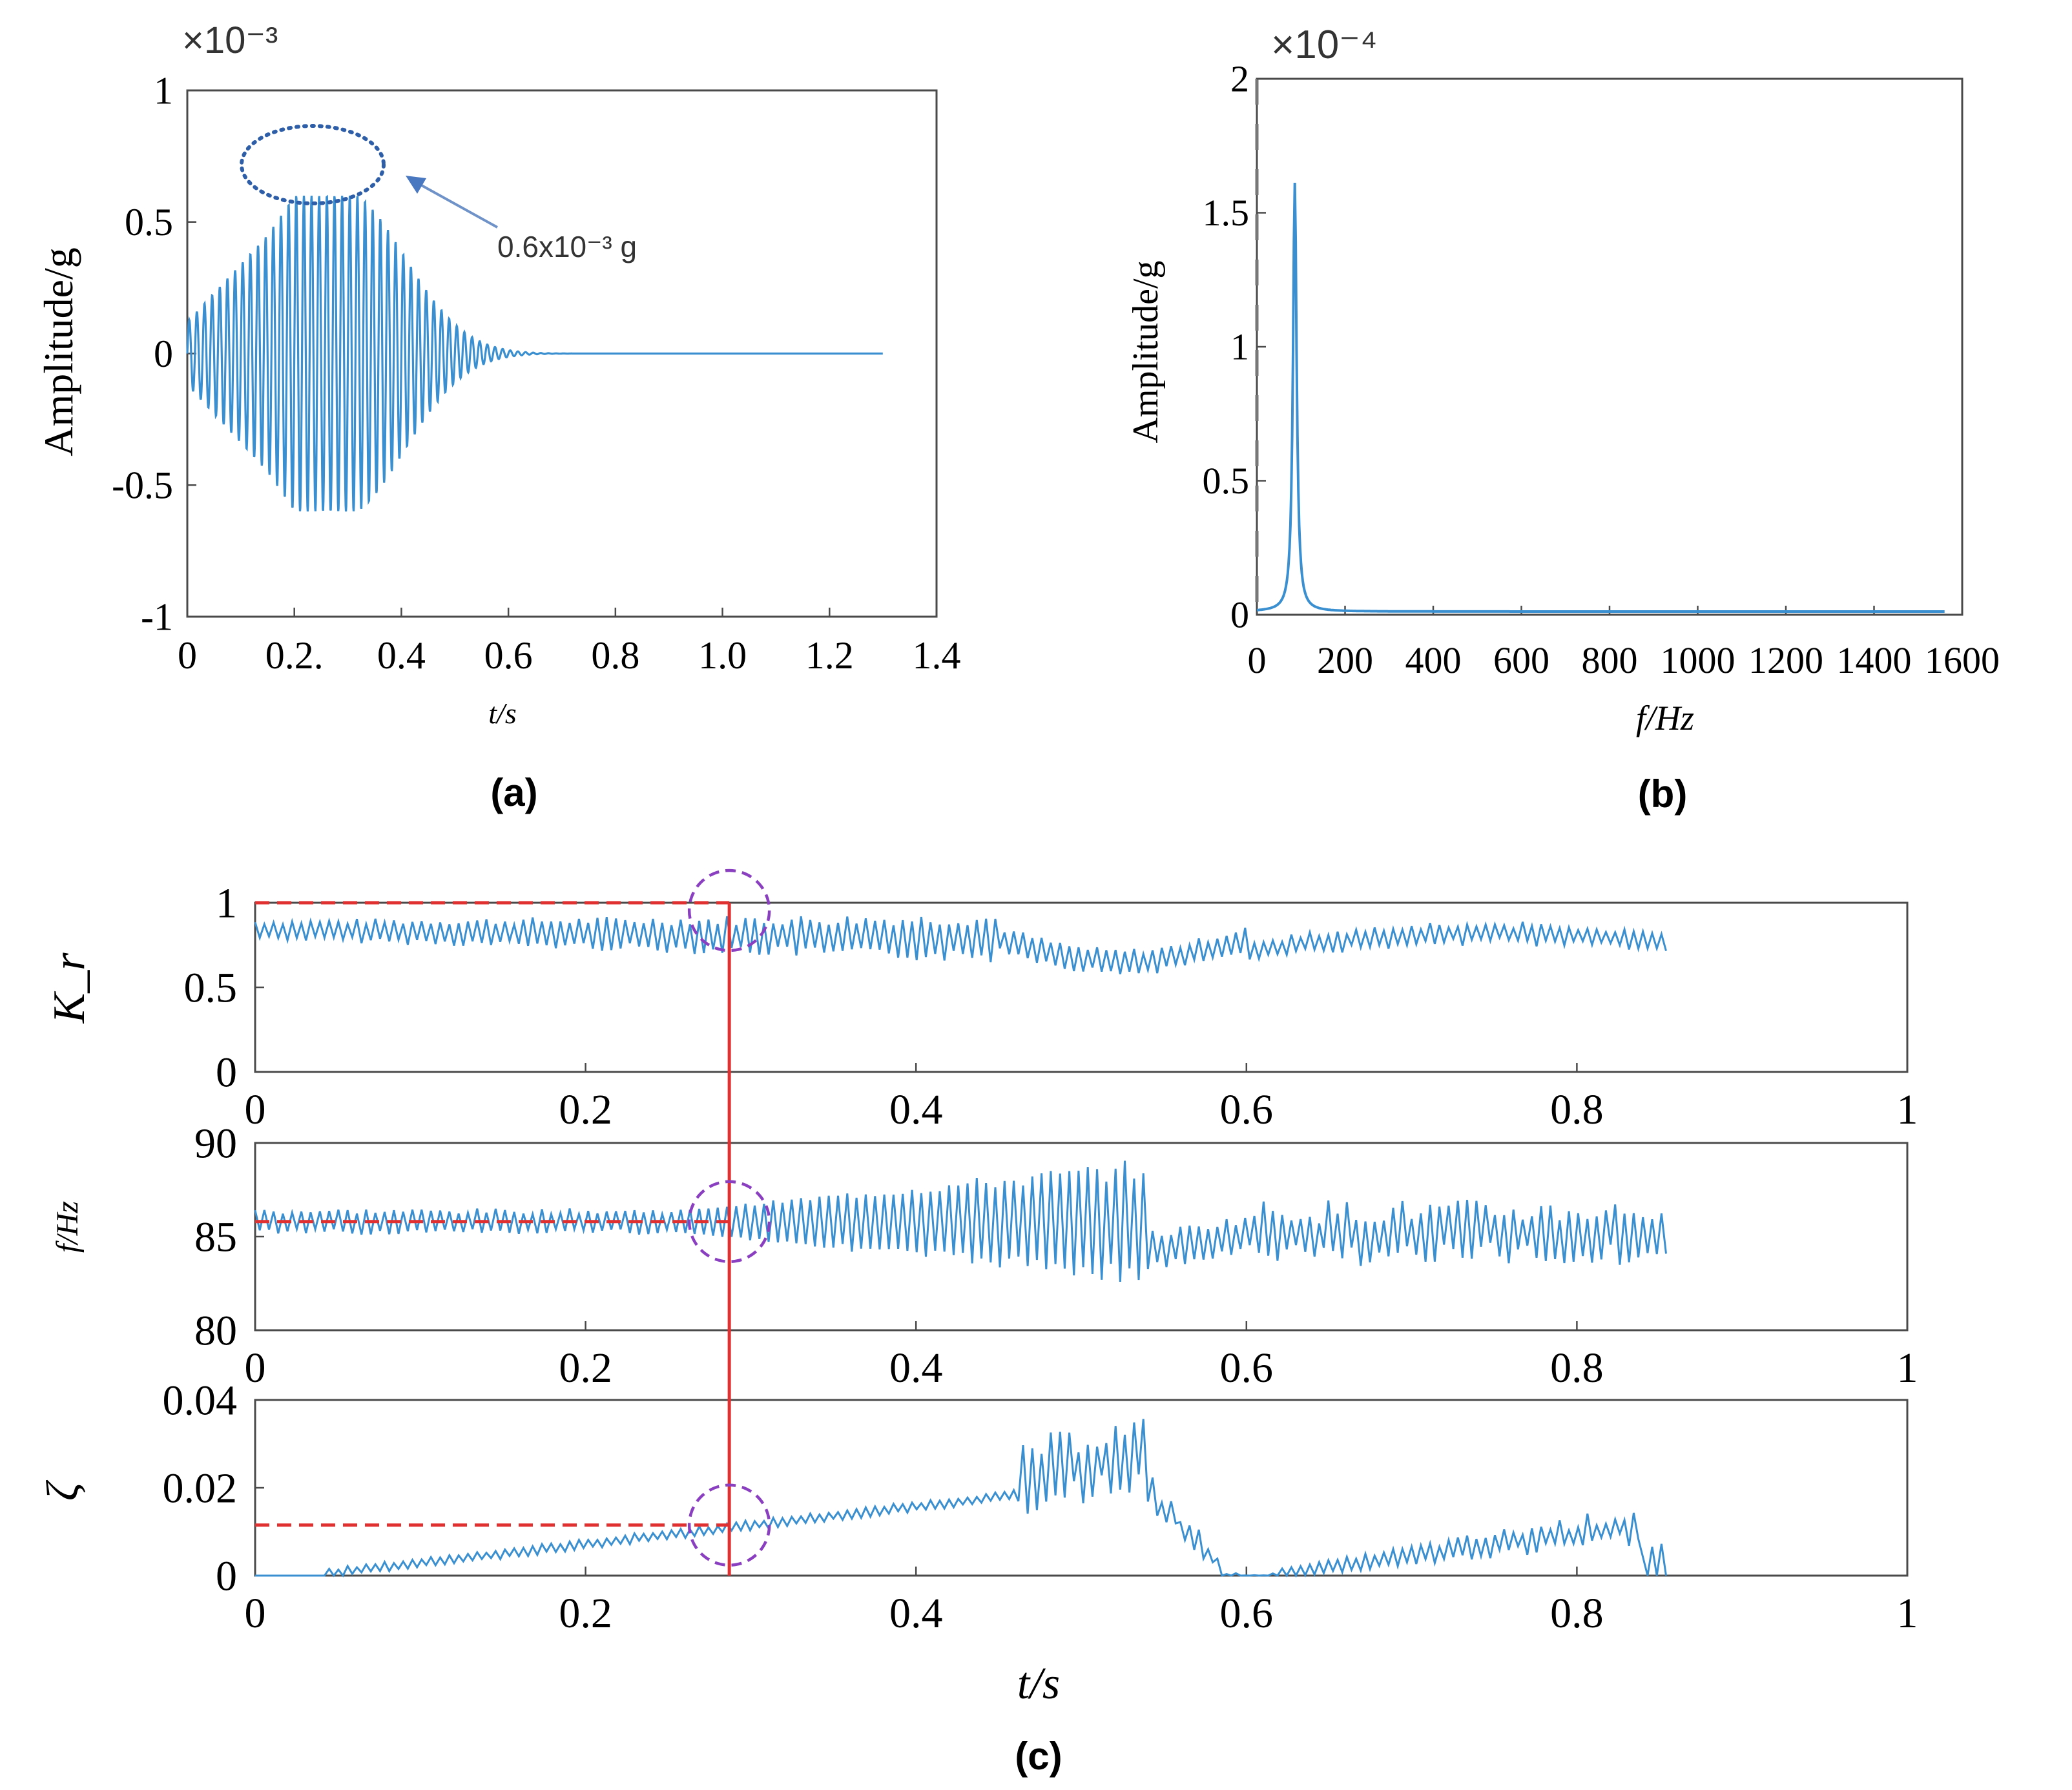 The height and width of the screenshot is (1790, 2072). What do you see at coordinates (1226, 213) in the screenshot?
I see `y-tick-label: 1.5` at bounding box center [1226, 213].